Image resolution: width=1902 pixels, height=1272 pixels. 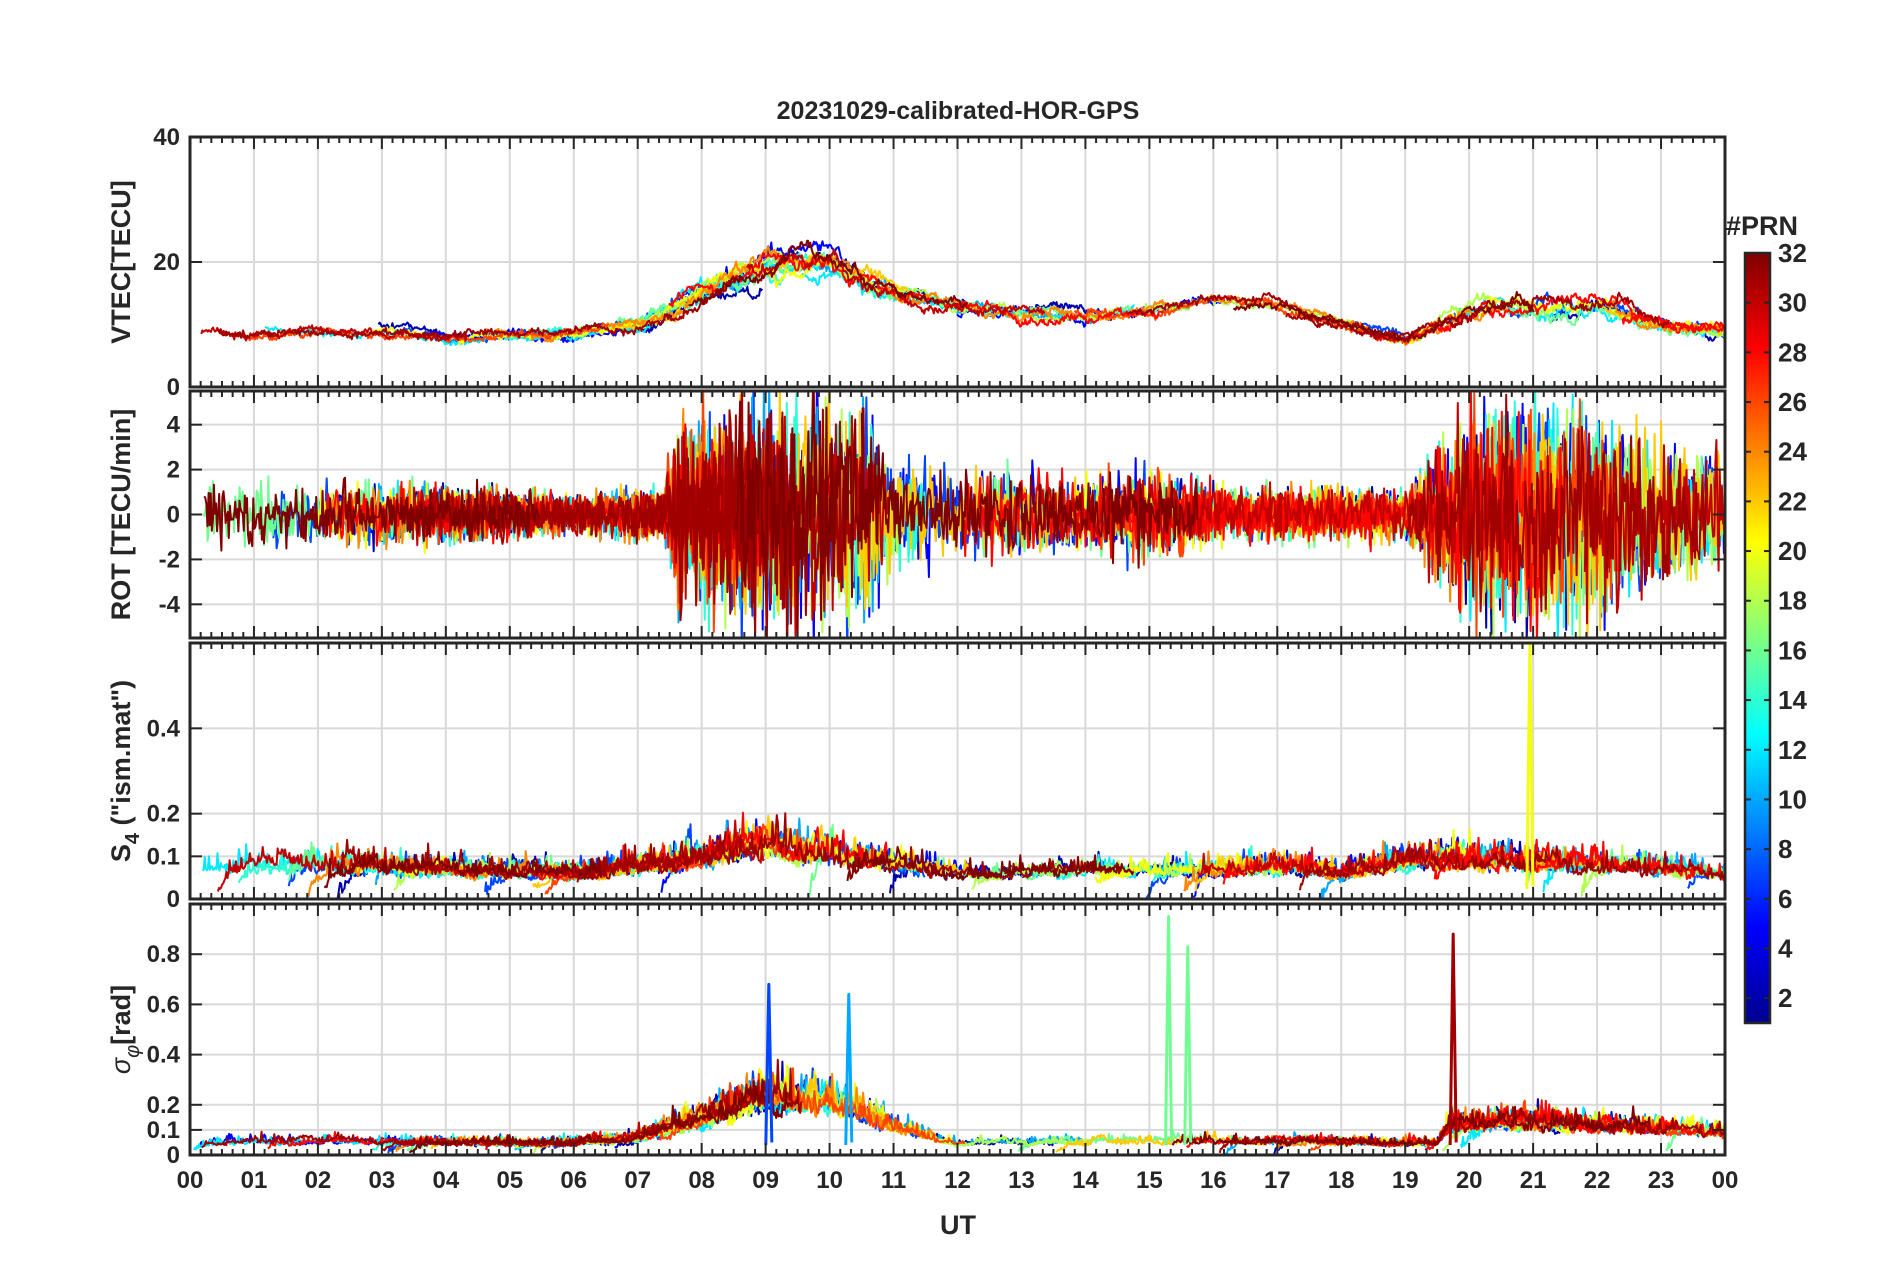 What do you see at coordinates (1792, 501) in the screenshot?
I see `colorbar-tick-label: 22` at bounding box center [1792, 501].